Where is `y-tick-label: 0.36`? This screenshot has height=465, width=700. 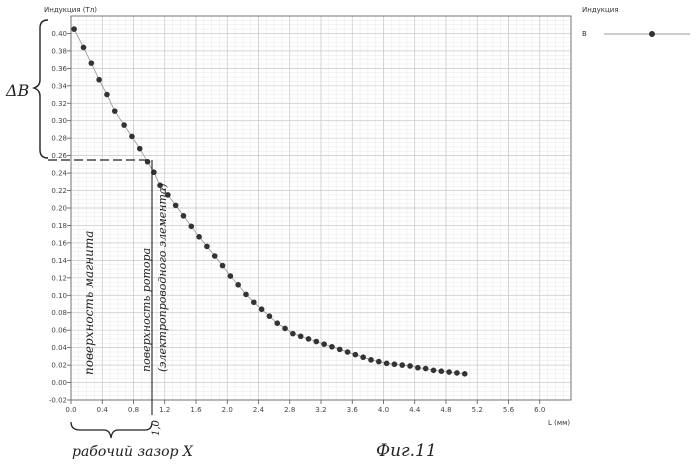 y-tick-label: 0.36 is located at coordinates (59, 69).